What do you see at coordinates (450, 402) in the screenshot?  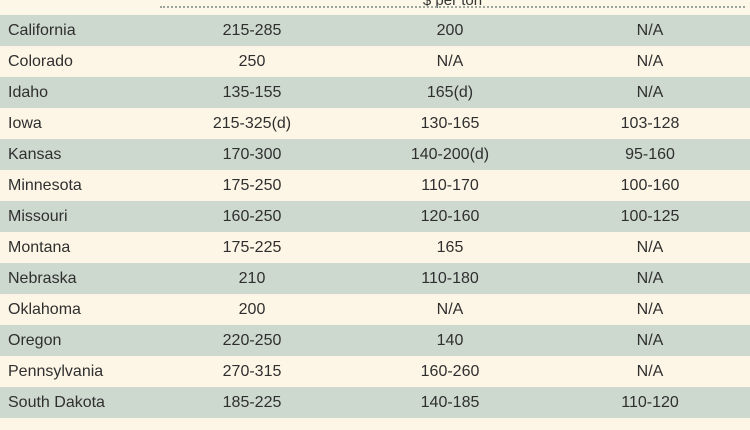 I see `price-cell: 140-185` at bounding box center [450, 402].